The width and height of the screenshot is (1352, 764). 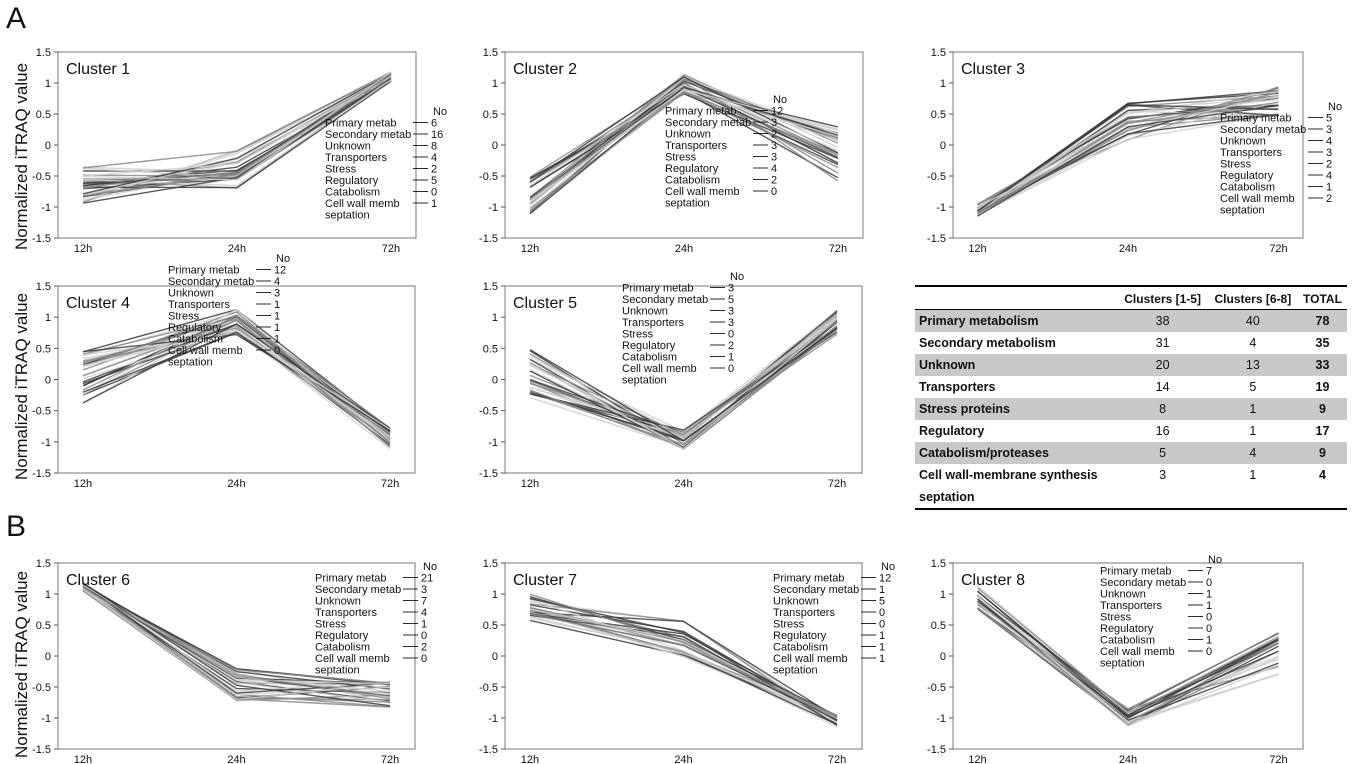 What do you see at coordinates (545, 303) in the screenshot?
I see `cluster-title: Cluster 5` at bounding box center [545, 303].